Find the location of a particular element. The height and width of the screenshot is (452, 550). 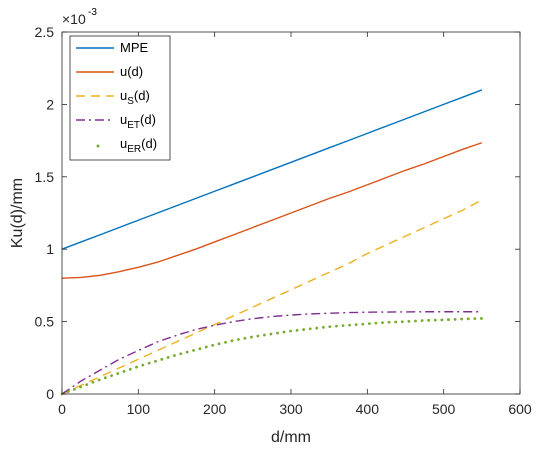

y-exponent-label: ×10 -3 is located at coordinates (79, 17).